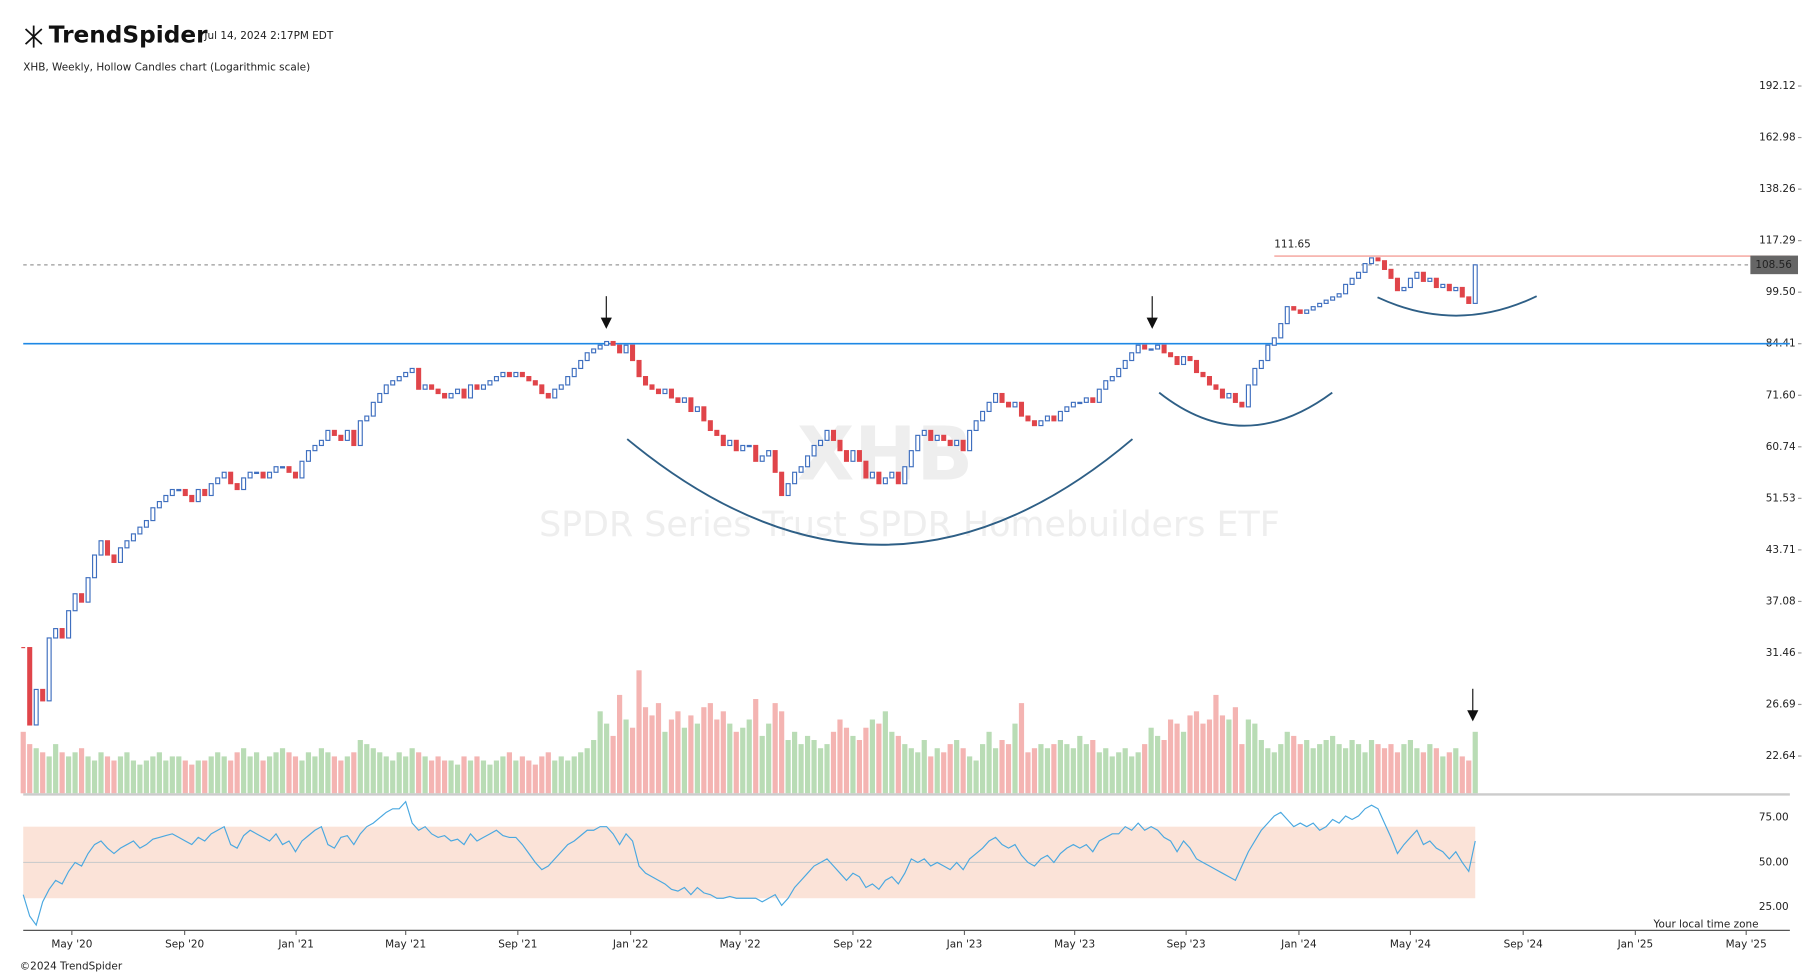 The image size is (1812, 972). What do you see at coordinates (740, 944) in the screenshot?
I see `x-tick-label: May '22` at bounding box center [740, 944].